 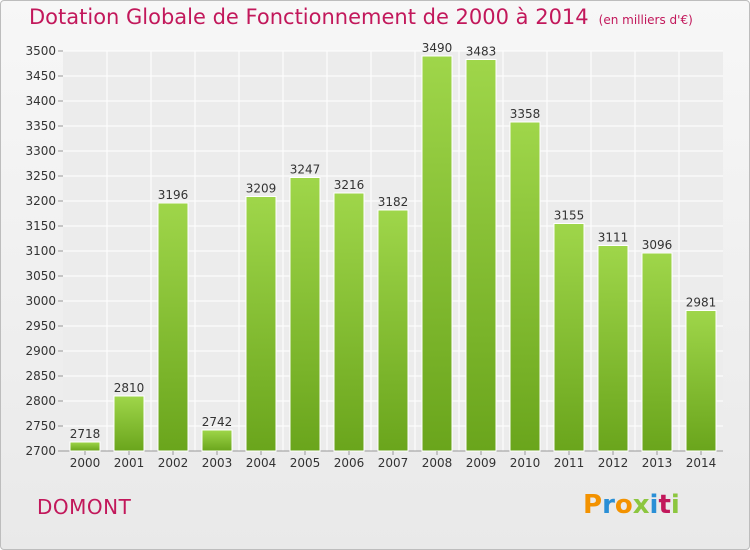 I want to click on y-tick-label: 3400, so click(x=40, y=101).